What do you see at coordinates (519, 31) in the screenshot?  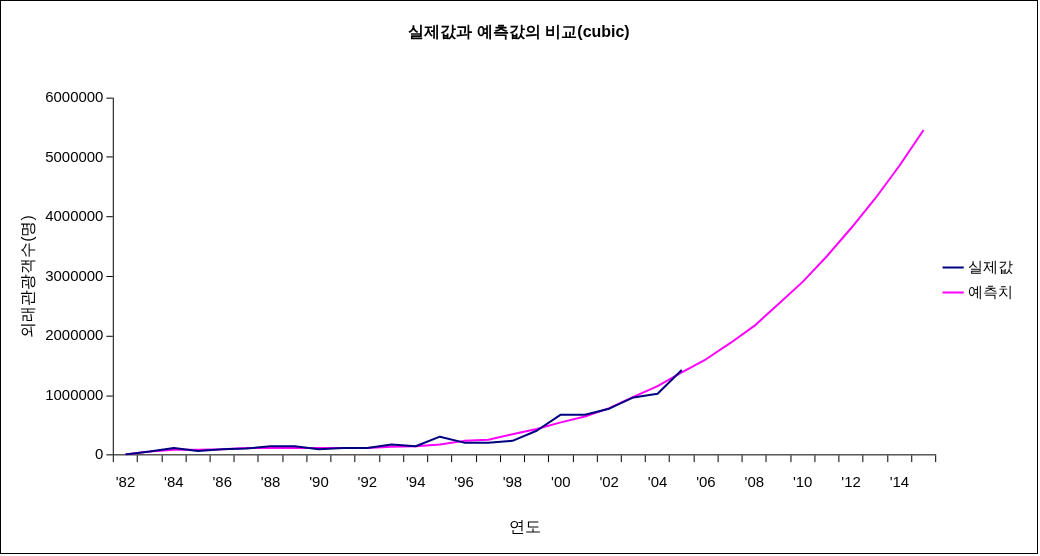 I see `chart-title: 실제값과 예측값의 비교(cubic)` at bounding box center [519, 31].